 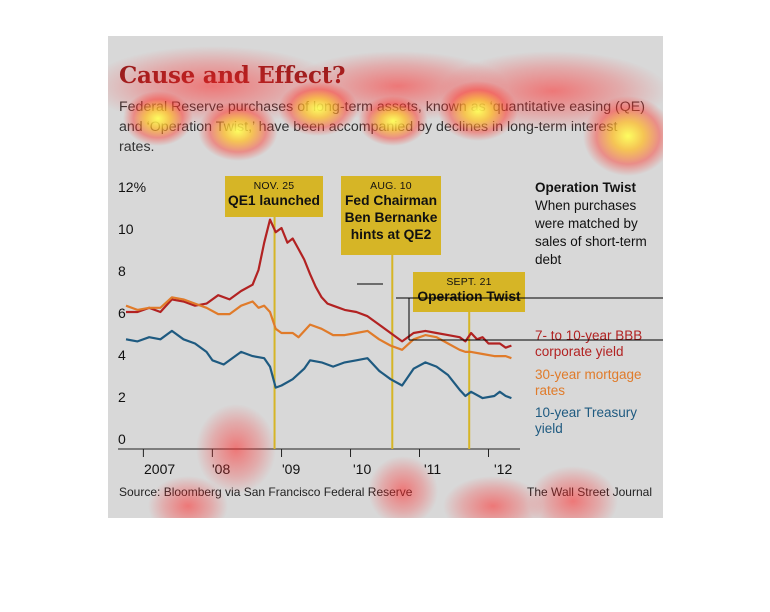 What do you see at coordinates (469, 282) in the screenshot?
I see `callout-date: SEPT. 21` at bounding box center [469, 282].